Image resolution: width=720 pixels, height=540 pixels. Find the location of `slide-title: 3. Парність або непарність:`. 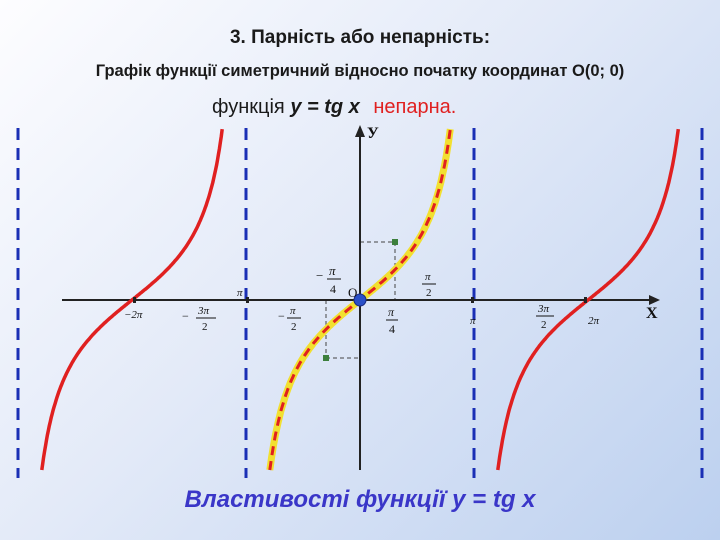

slide-title: 3. Парність або непарність: is located at coordinates (360, 37).